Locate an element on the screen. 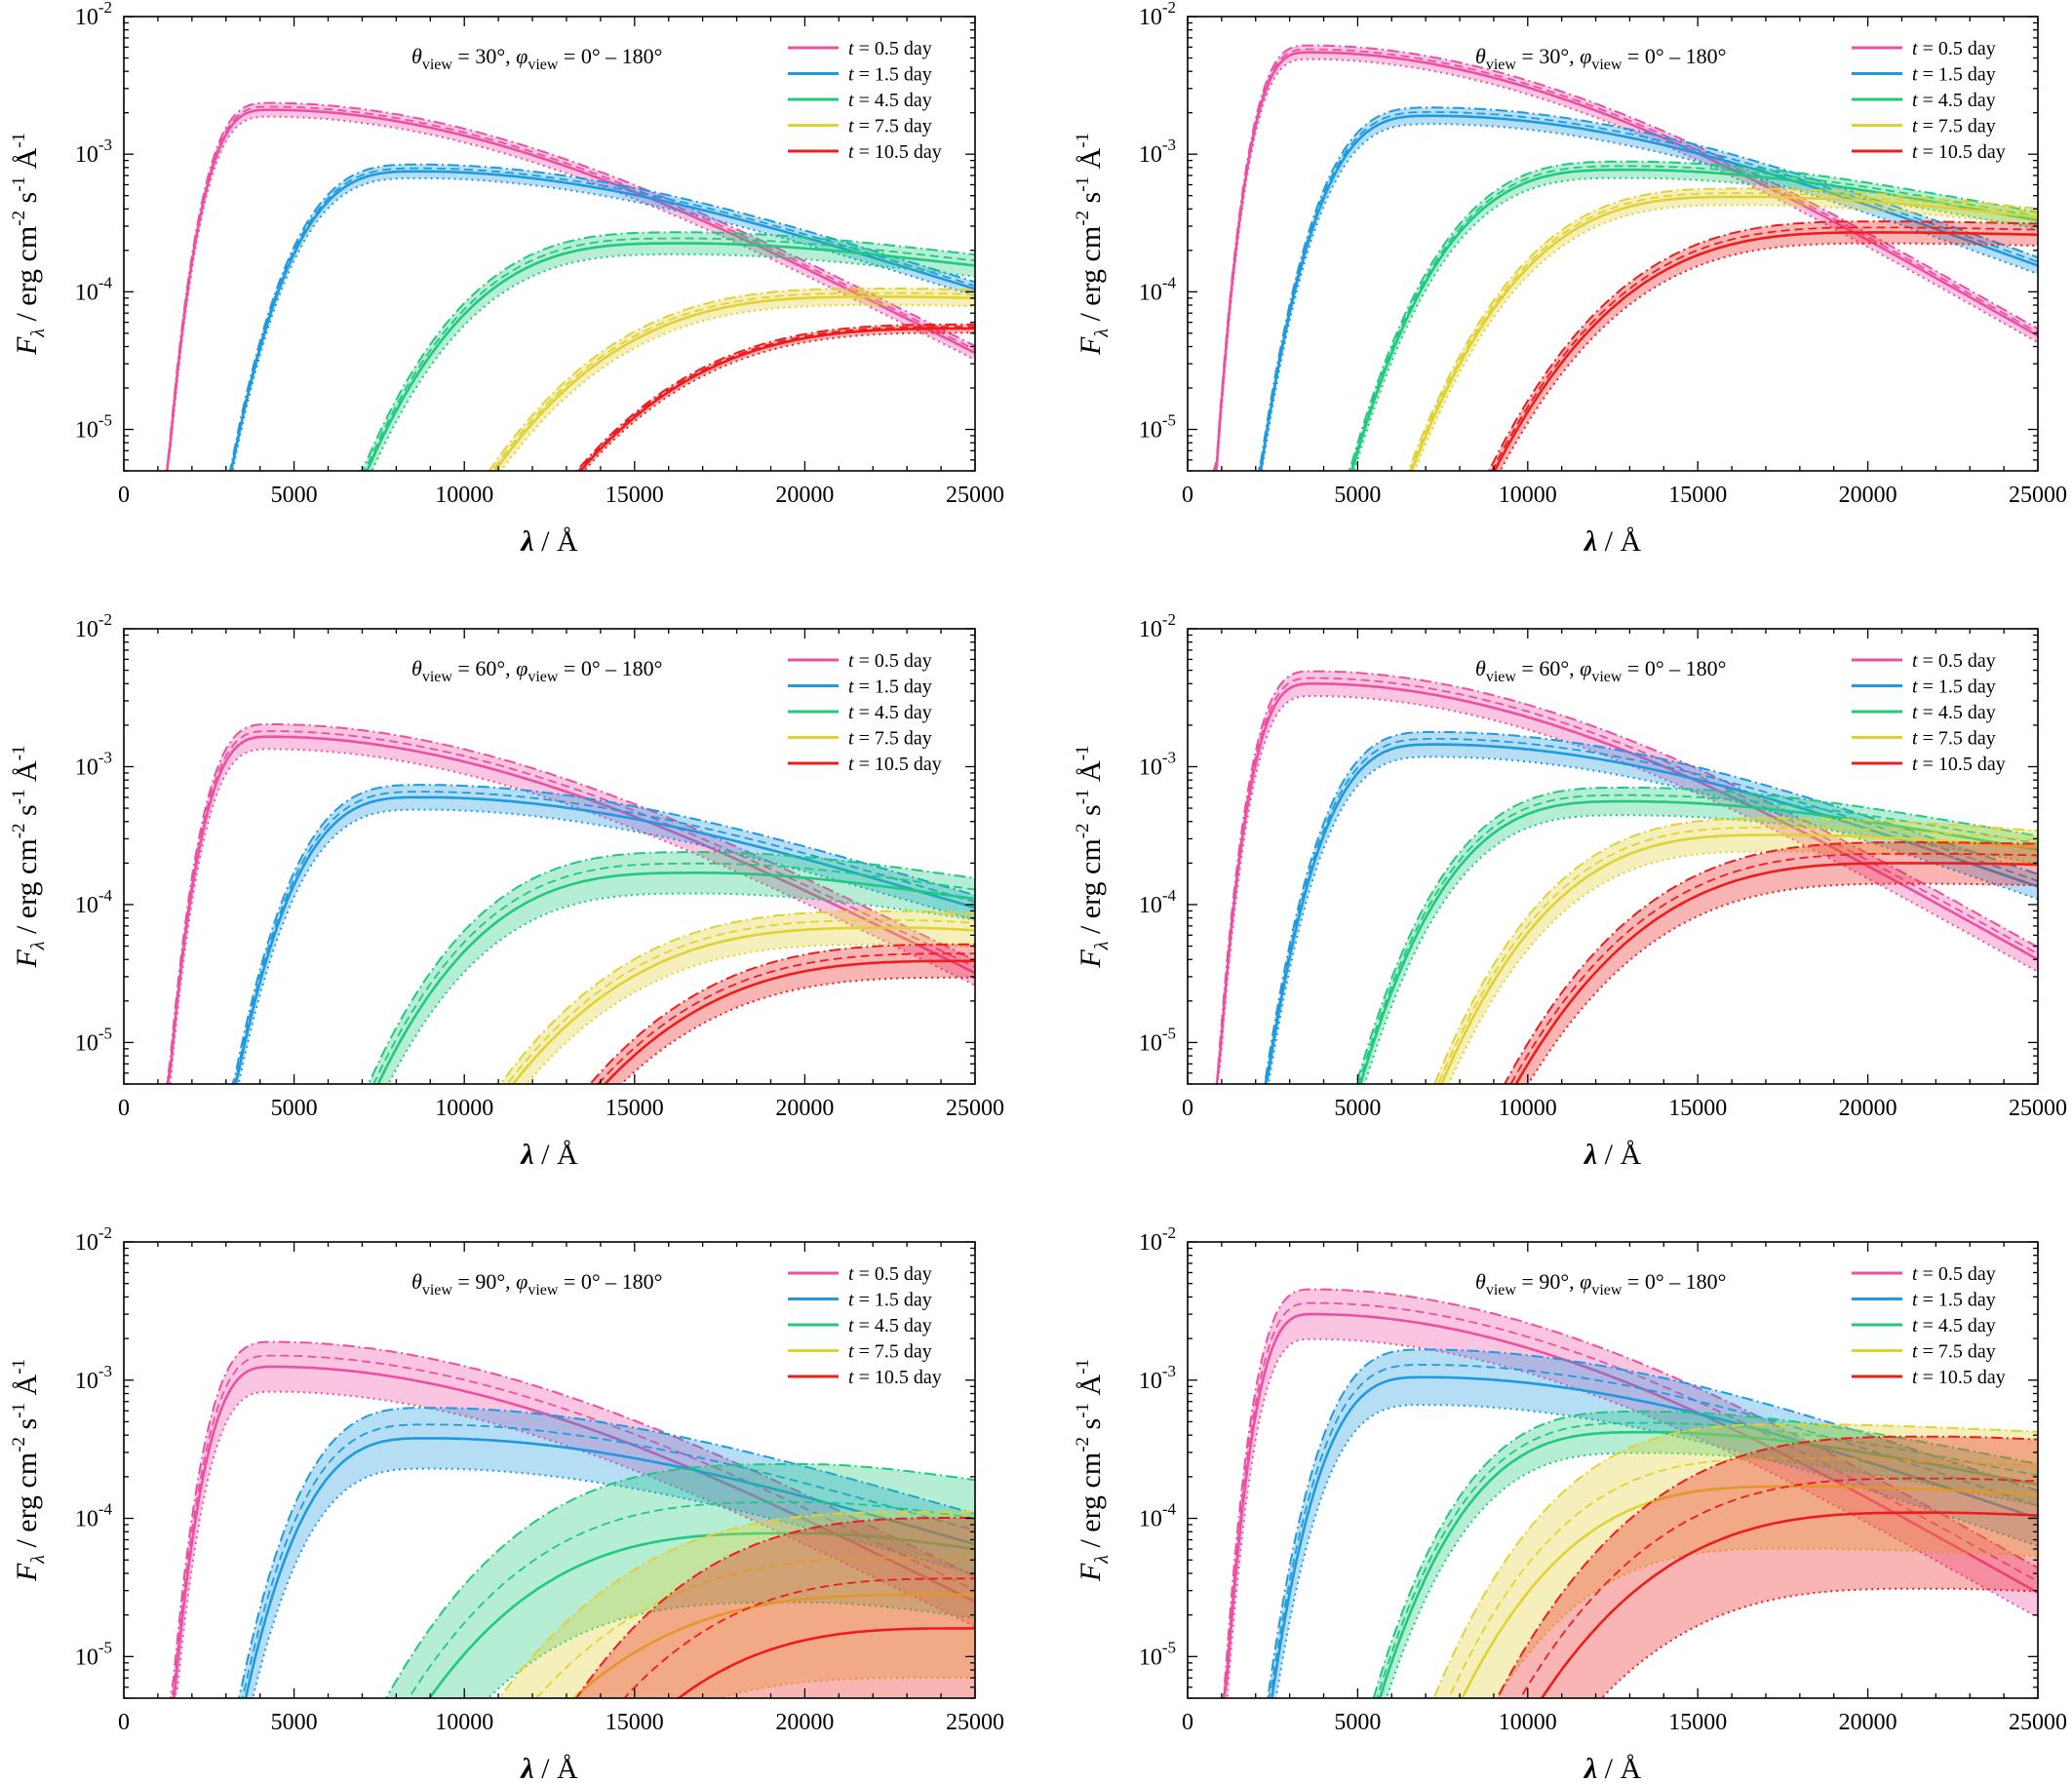 Image resolution: width=2072 pixels, height=1782 pixels. dashed-line-t7.5 is located at coordinates (740, 1001).